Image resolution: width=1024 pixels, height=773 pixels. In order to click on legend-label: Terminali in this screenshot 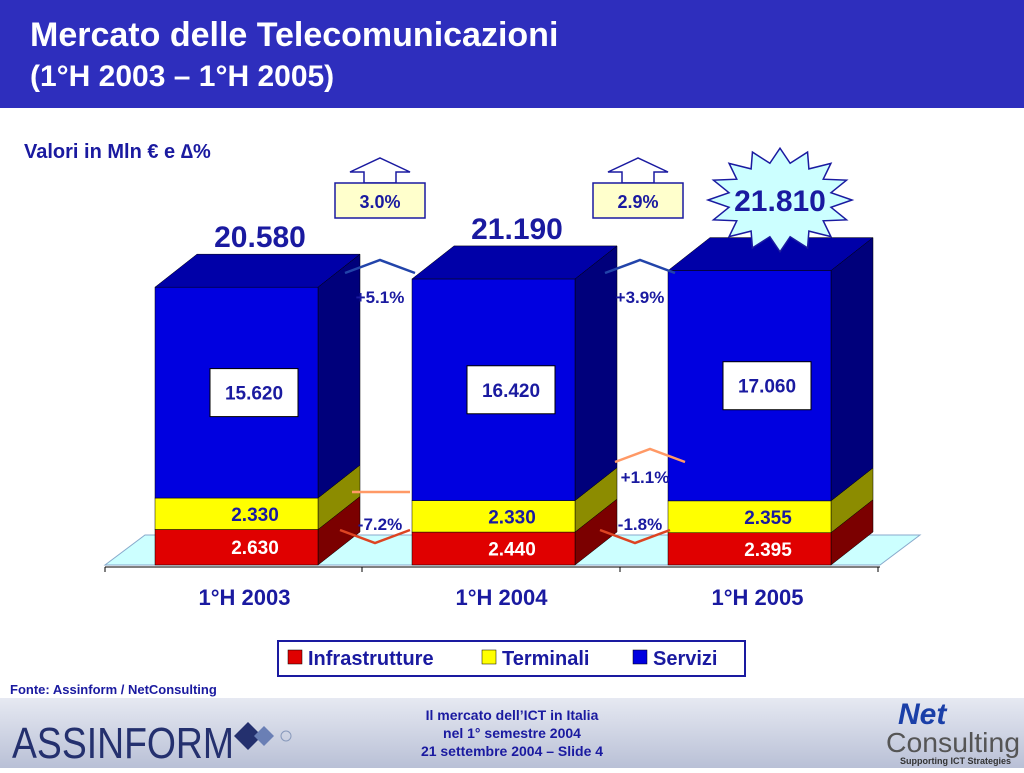, I will do `click(545, 659)`.